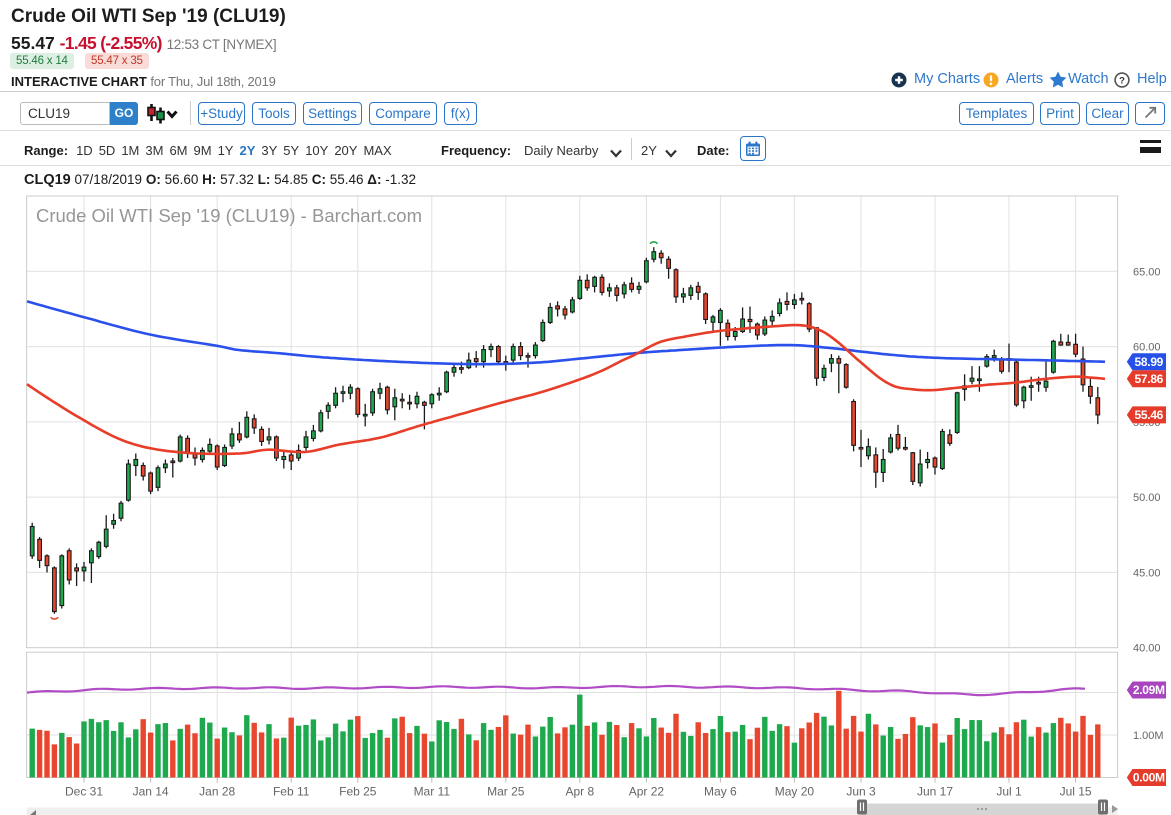 The width and height of the screenshot is (1171, 815). Describe the element at coordinates (579, 792) in the screenshot. I see `svg-text: Apr 8` at that location.